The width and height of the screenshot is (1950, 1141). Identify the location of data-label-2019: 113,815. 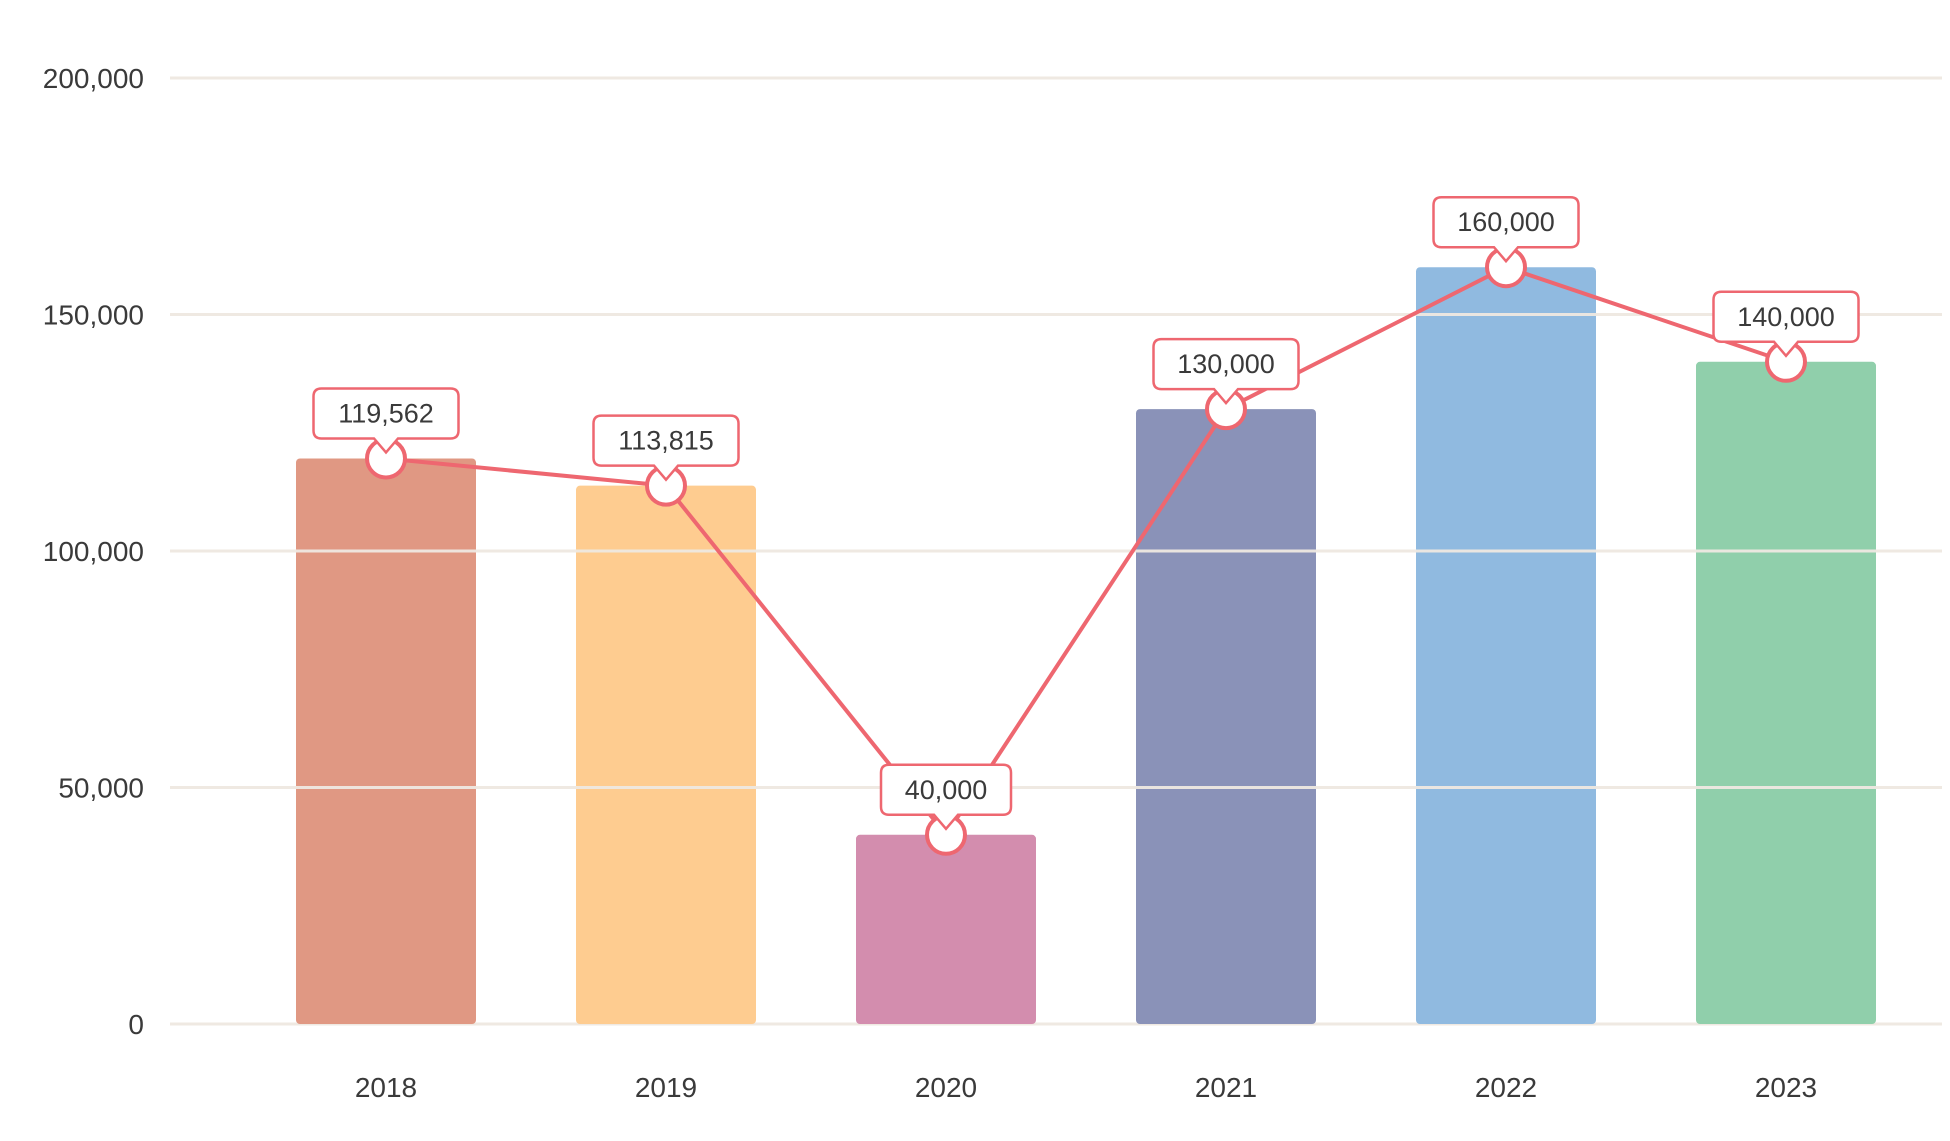
(666, 441).